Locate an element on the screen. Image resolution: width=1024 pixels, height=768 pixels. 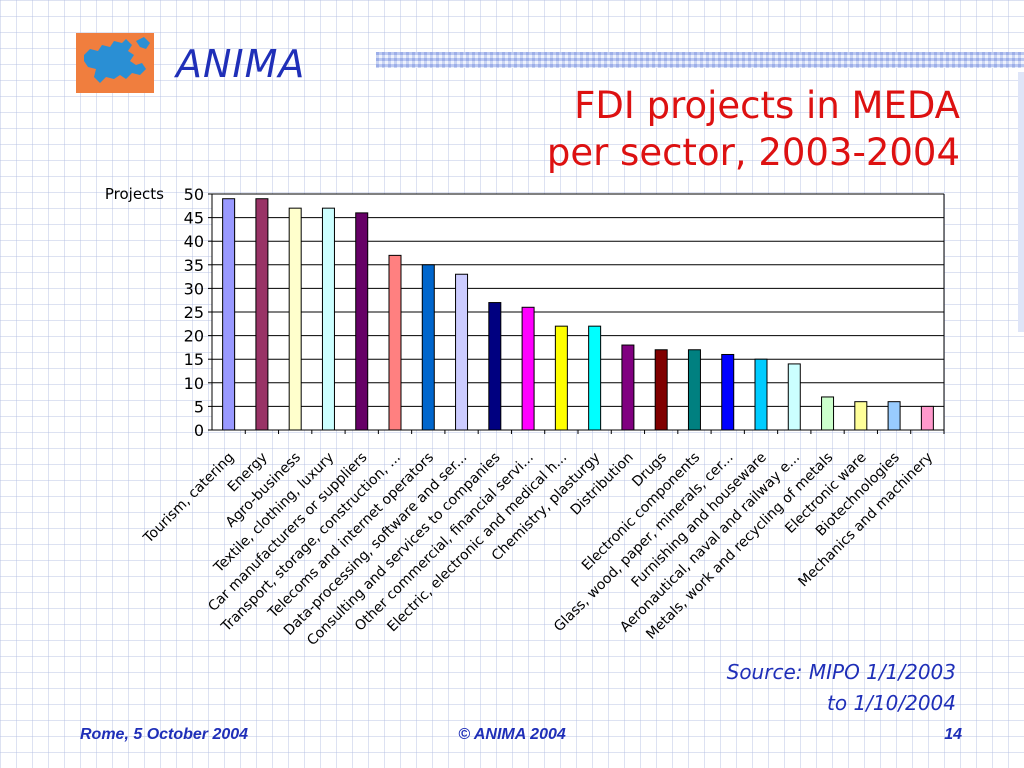
y-tick-label: 50 is located at coordinates (194, 194).